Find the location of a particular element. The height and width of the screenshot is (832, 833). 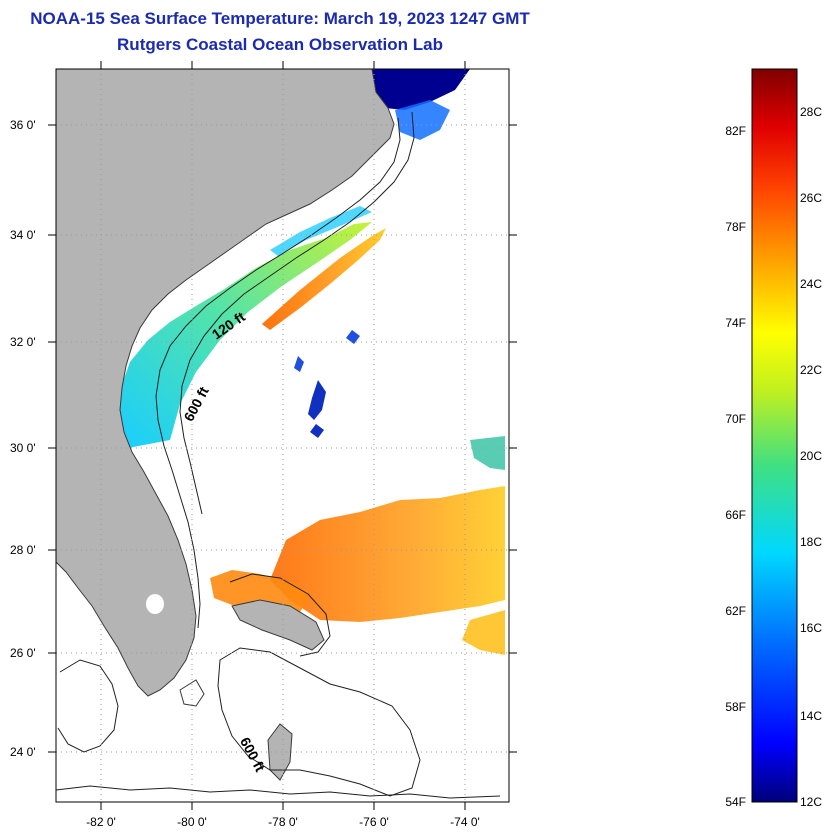

cold-water-ne is located at coordinates (421, 89).